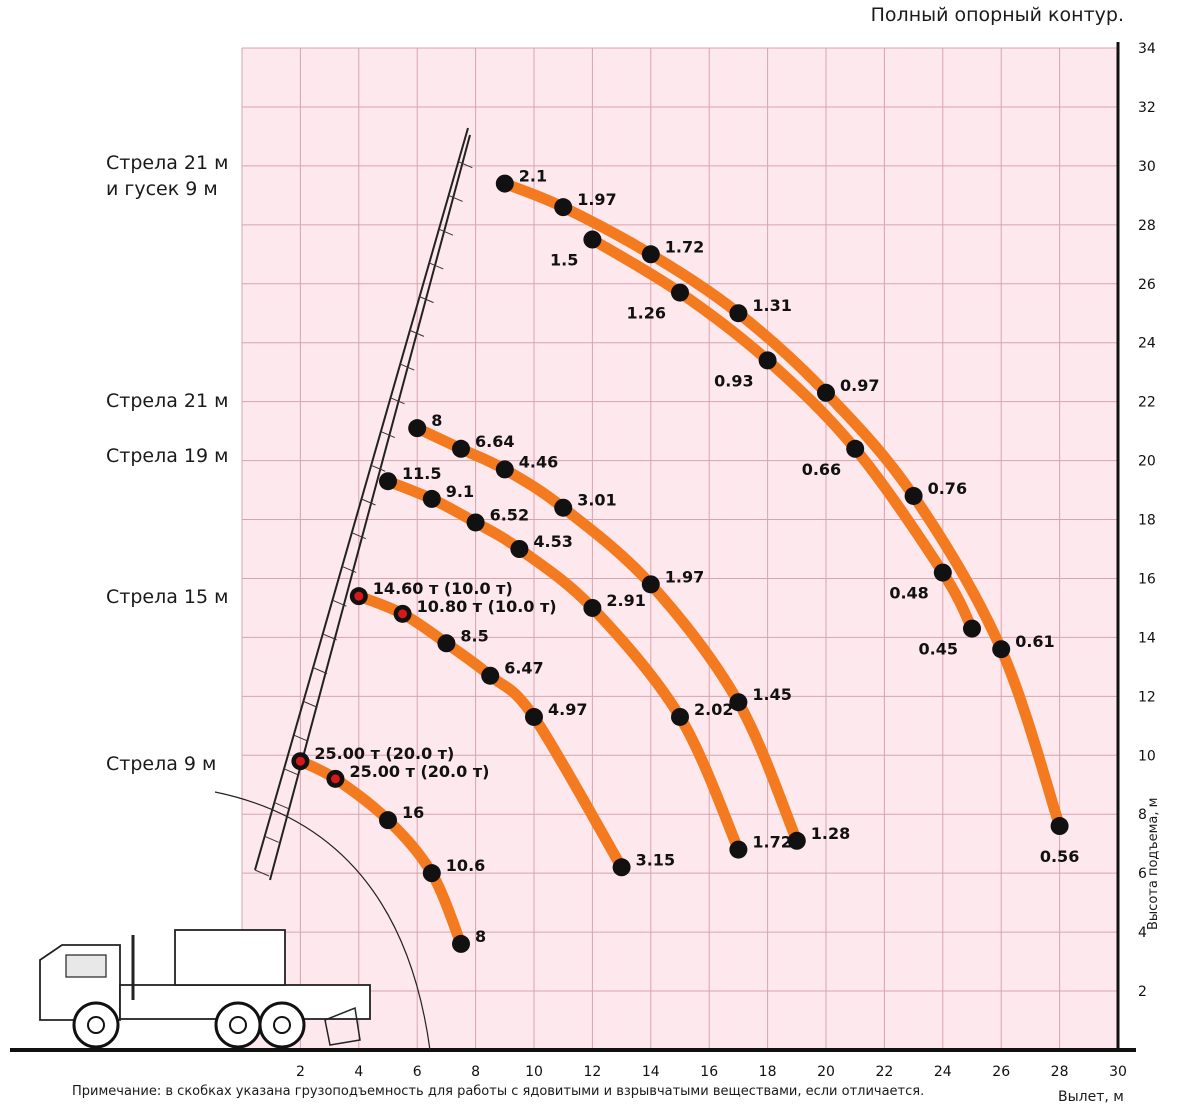  Describe the element at coordinates (1147, 49) in the screenshot. I see `y-tick-label: 34` at that location.